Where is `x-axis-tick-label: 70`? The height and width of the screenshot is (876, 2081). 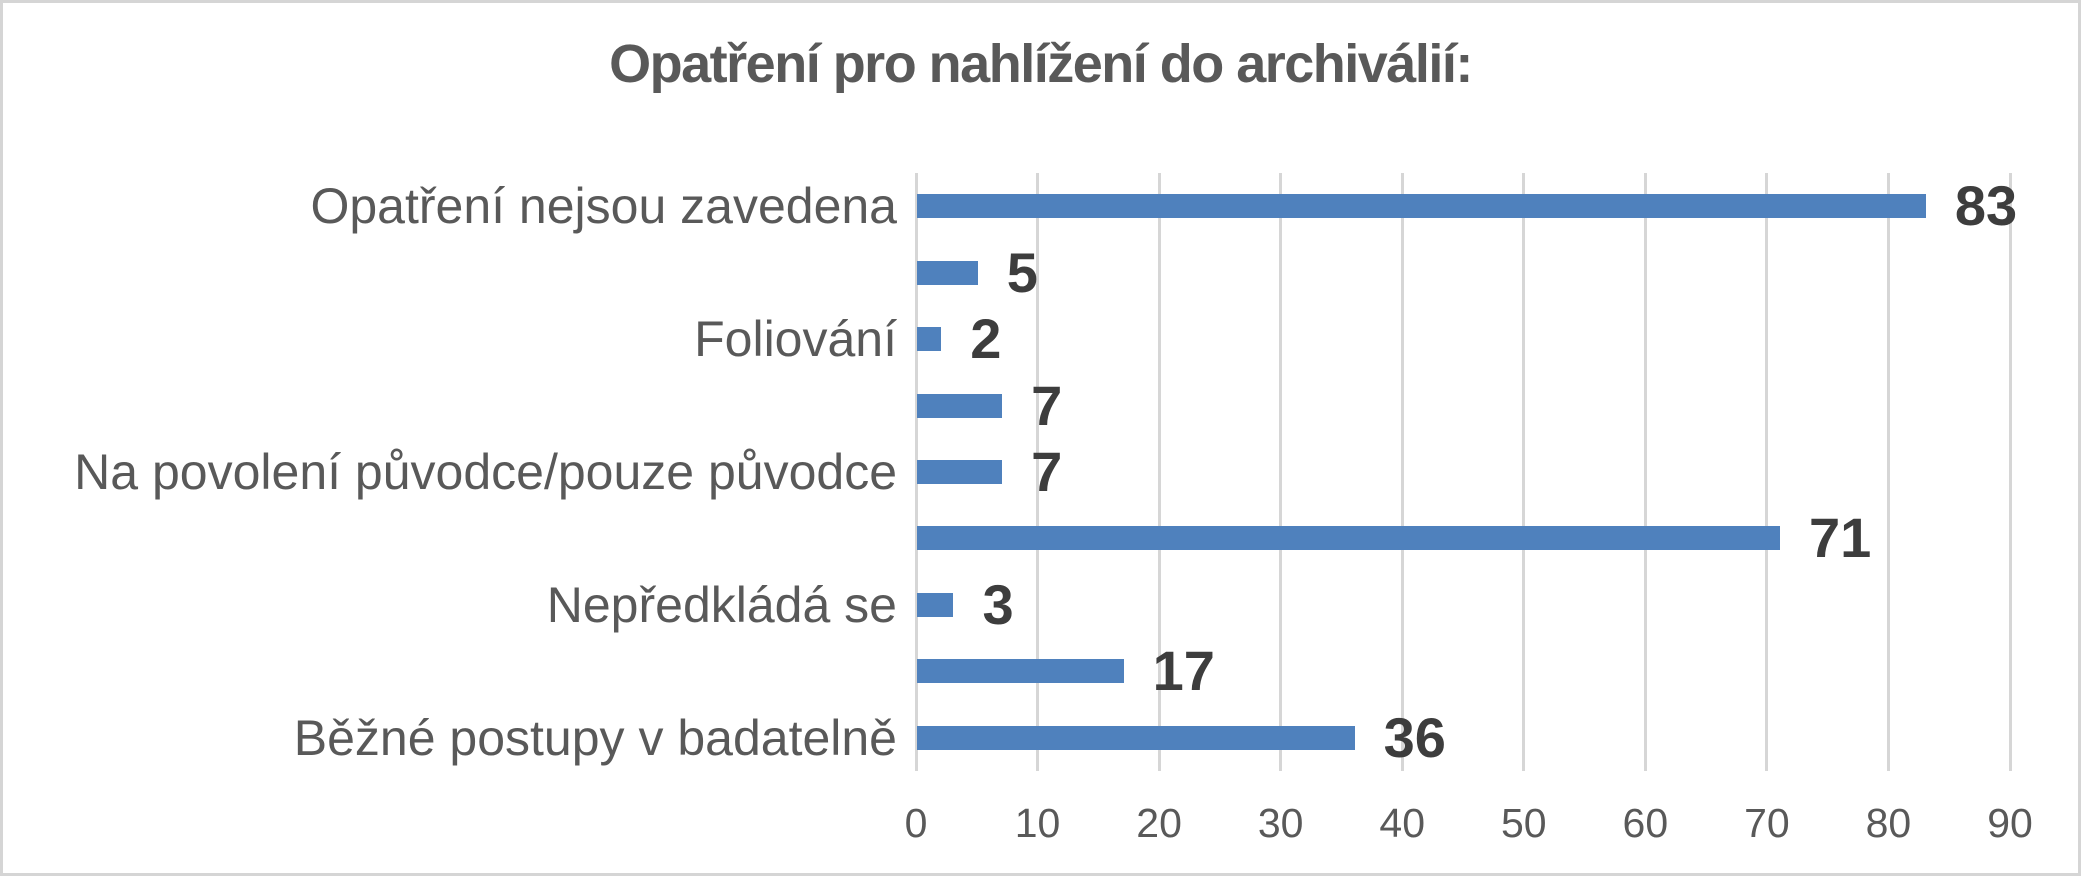 x-axis-tick-label: 70 is located at coordinates (1767, 823).